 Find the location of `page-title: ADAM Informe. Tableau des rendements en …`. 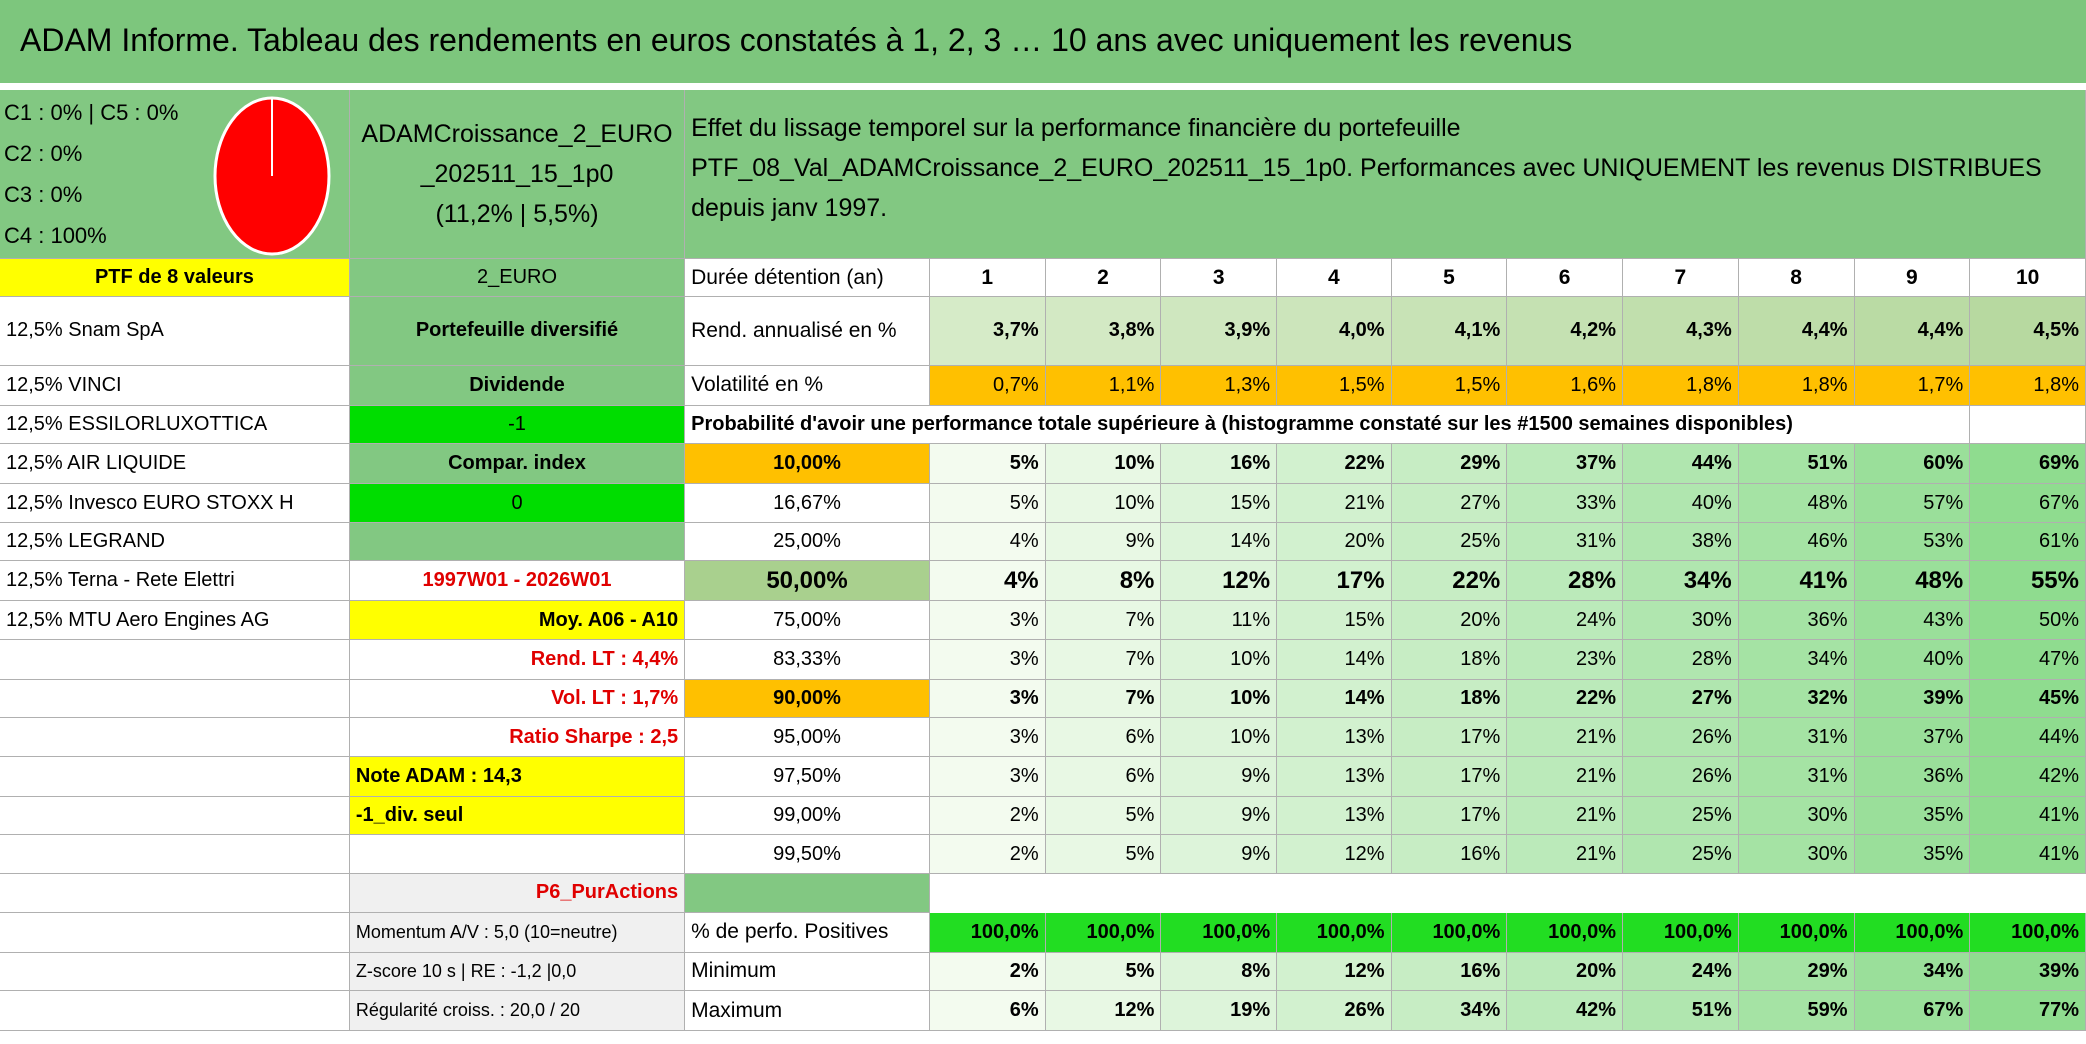

page-title: ADAM Informe. Tableau des rendements en … is located at coordinates (796, 40).